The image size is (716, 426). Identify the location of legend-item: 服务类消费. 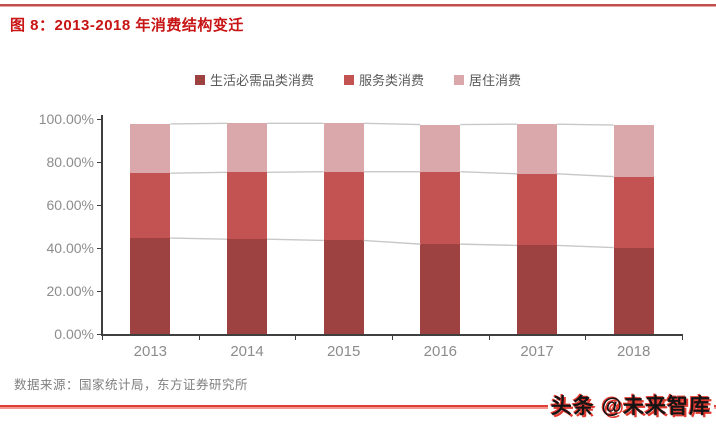
(383, 79).